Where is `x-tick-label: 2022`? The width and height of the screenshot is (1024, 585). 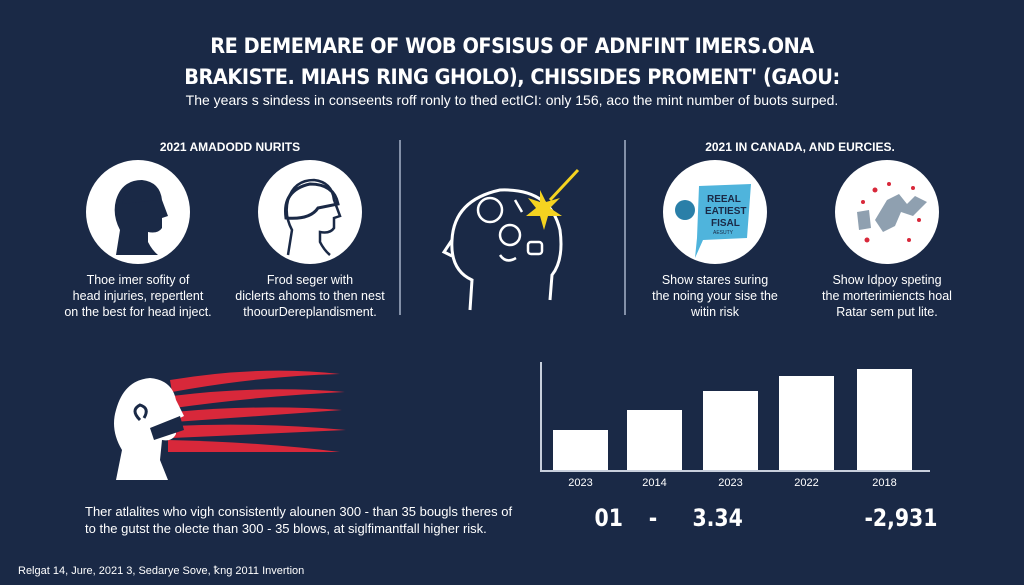
x-tick-label: 2022 is located at coordinates (806, 483).